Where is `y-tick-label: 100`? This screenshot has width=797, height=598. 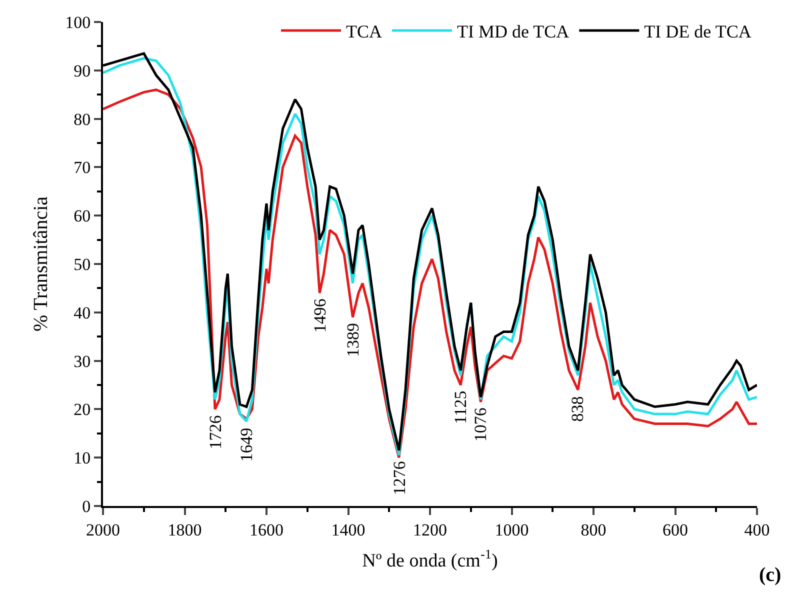 y-tick-label: 100 is located at coordinates (78, 22).